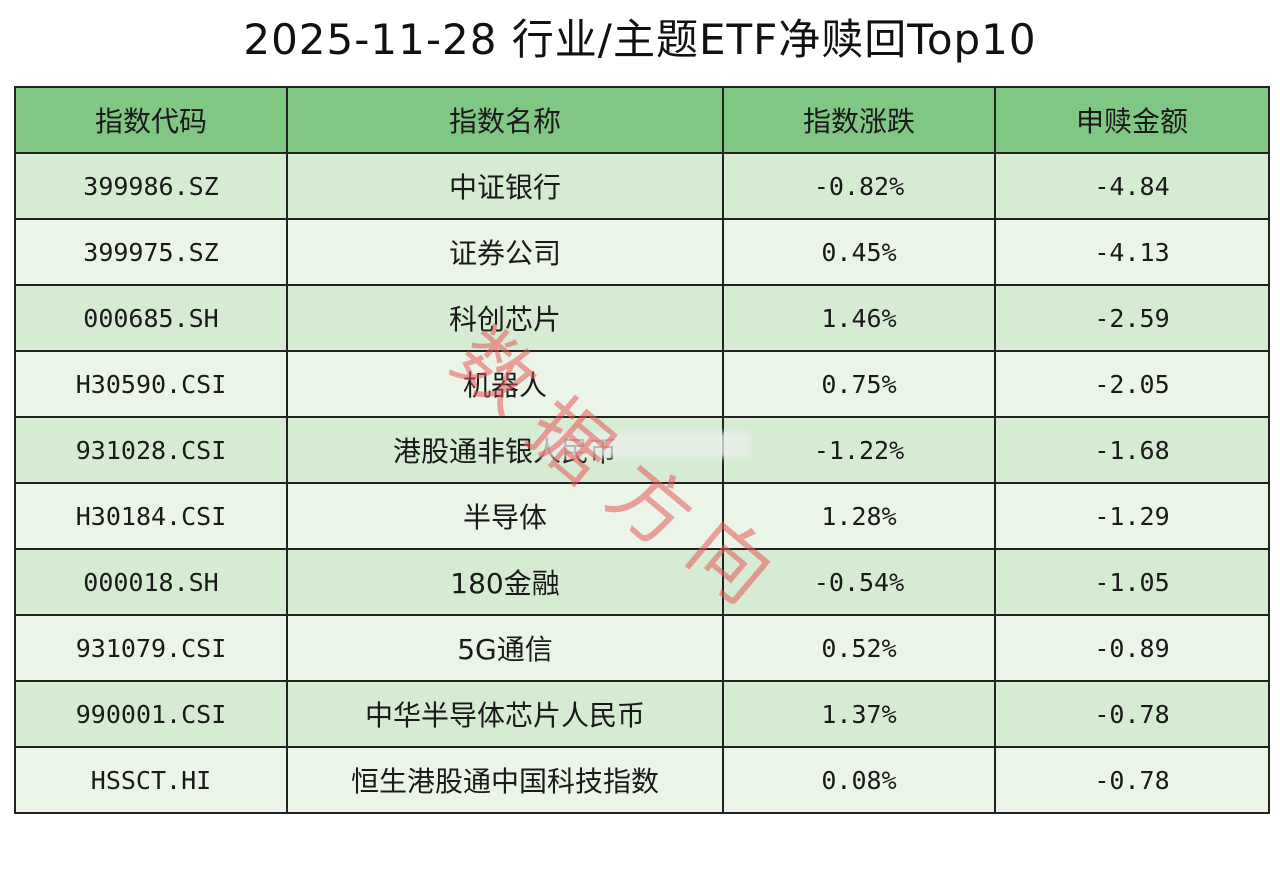 The image size is (1280, 895). Describe the element at coordinates (151, 186) in the screenshot. I see `cell-index-code: 399986.SZ` at that location.